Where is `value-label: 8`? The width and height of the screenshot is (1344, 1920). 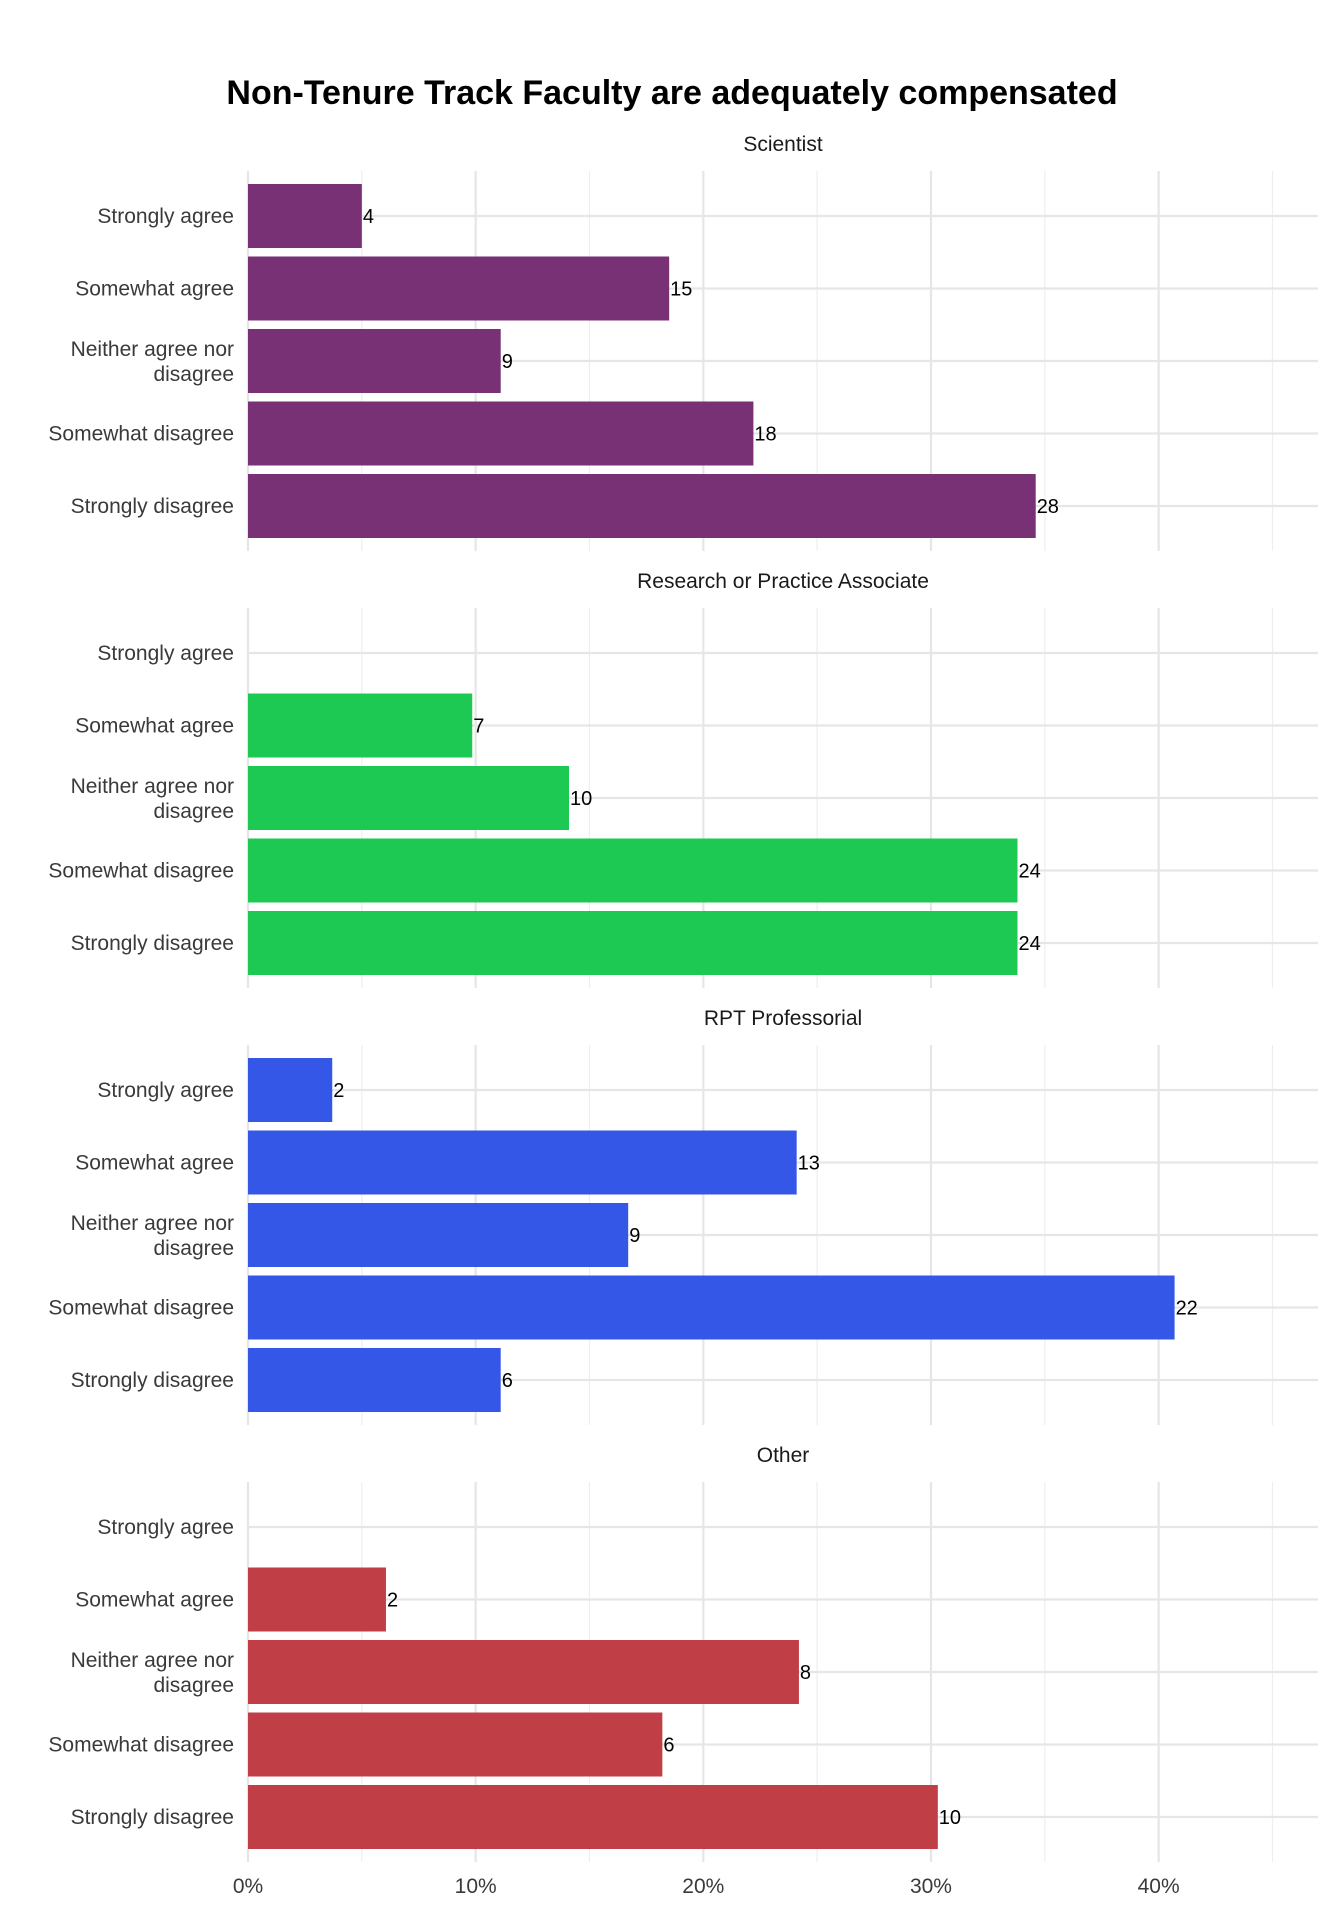
value-label: 8 is located at coordinates (805, 1673).